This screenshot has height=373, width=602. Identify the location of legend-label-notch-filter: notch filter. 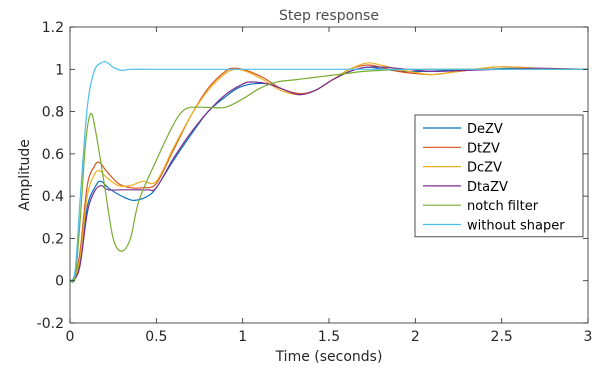
(503, 206).